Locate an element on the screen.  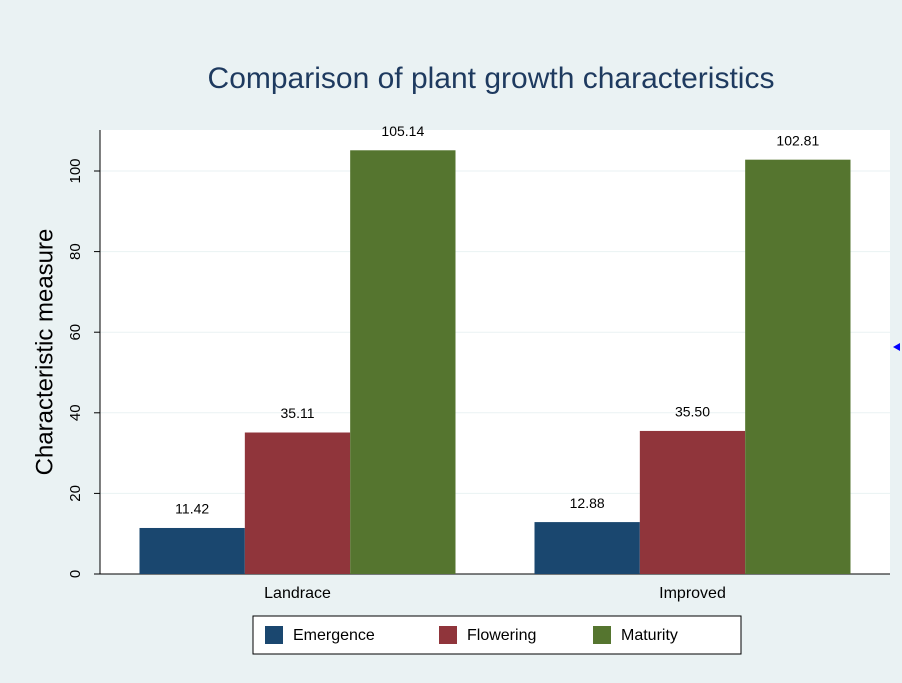
y-tick-label: 60 is located at coordinates (75, 332).